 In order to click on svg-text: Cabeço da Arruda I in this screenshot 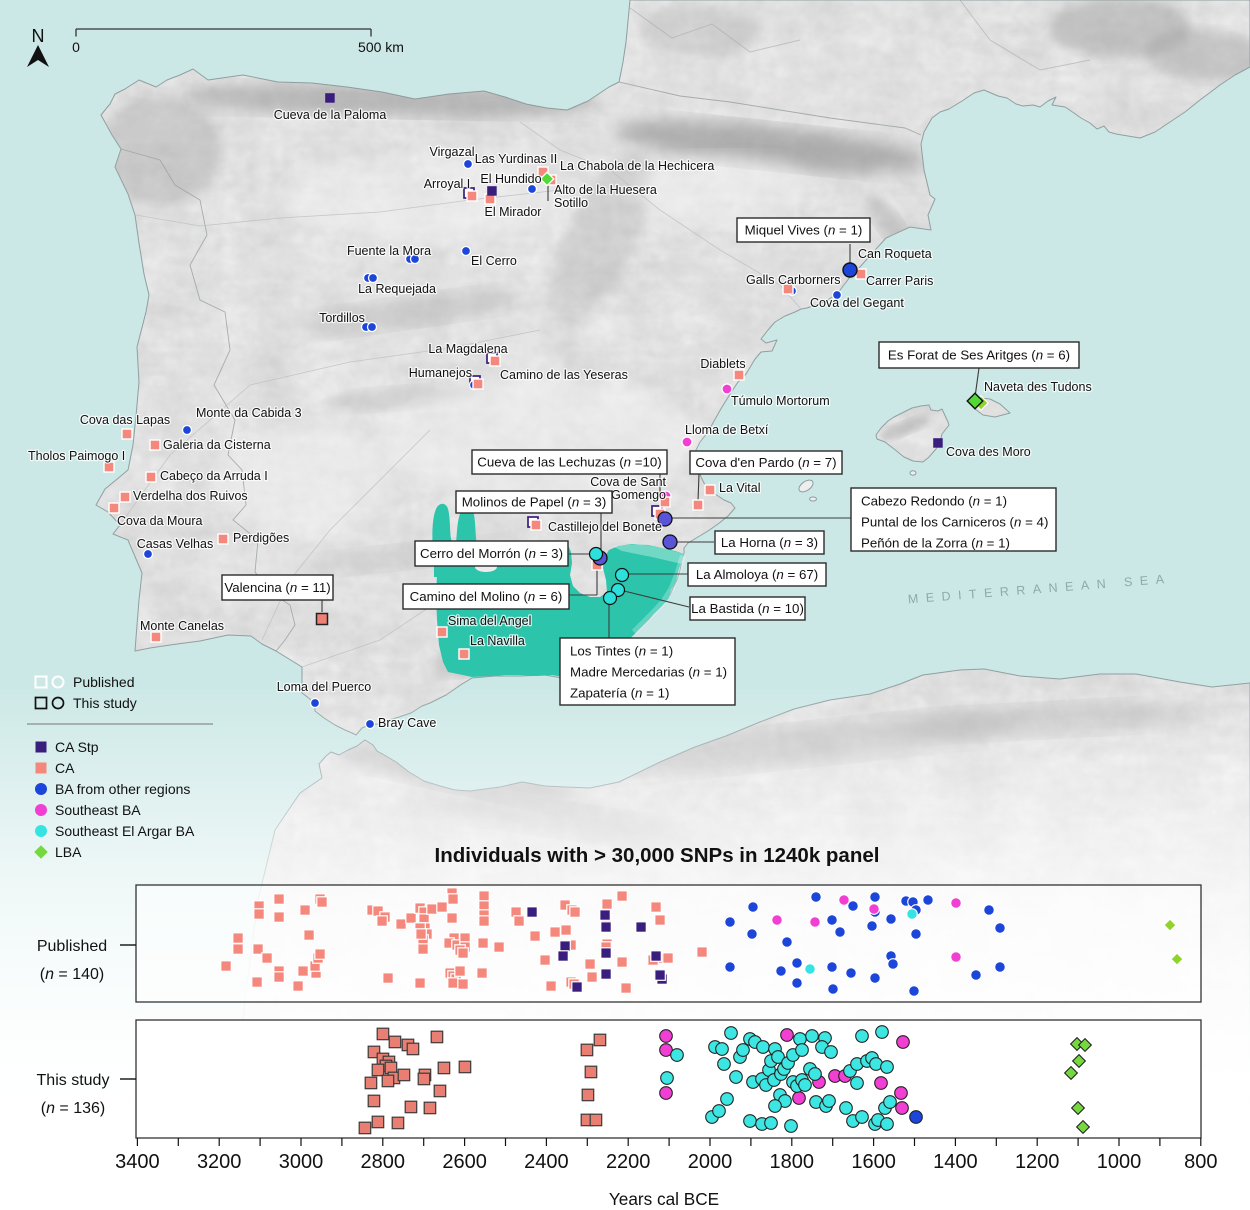, I will do `click(214, 476)`.